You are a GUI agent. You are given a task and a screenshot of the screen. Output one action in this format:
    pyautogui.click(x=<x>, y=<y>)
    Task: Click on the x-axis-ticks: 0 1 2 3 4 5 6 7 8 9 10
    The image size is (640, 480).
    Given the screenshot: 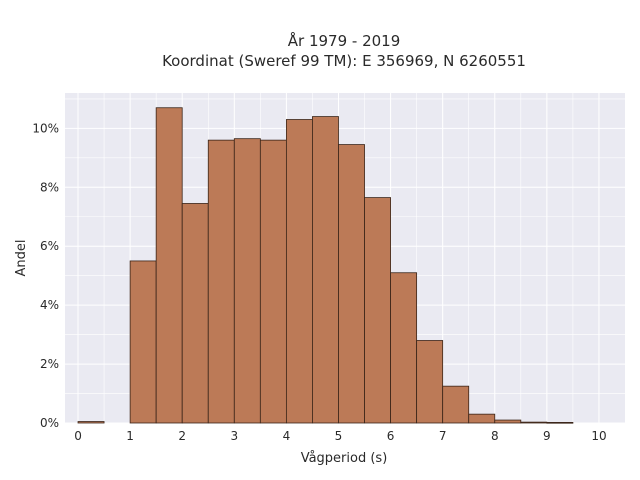 What is the action you would take?
    pyautogui.click(x=340, y=436)
    